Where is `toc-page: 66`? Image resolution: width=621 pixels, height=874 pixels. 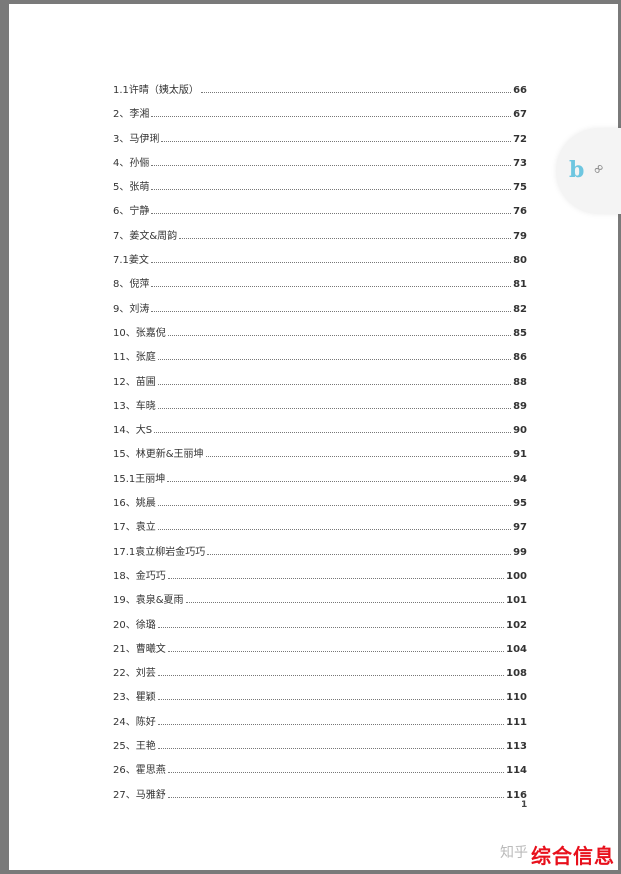 toc-page: 66 is located at coordinates (520, 90).